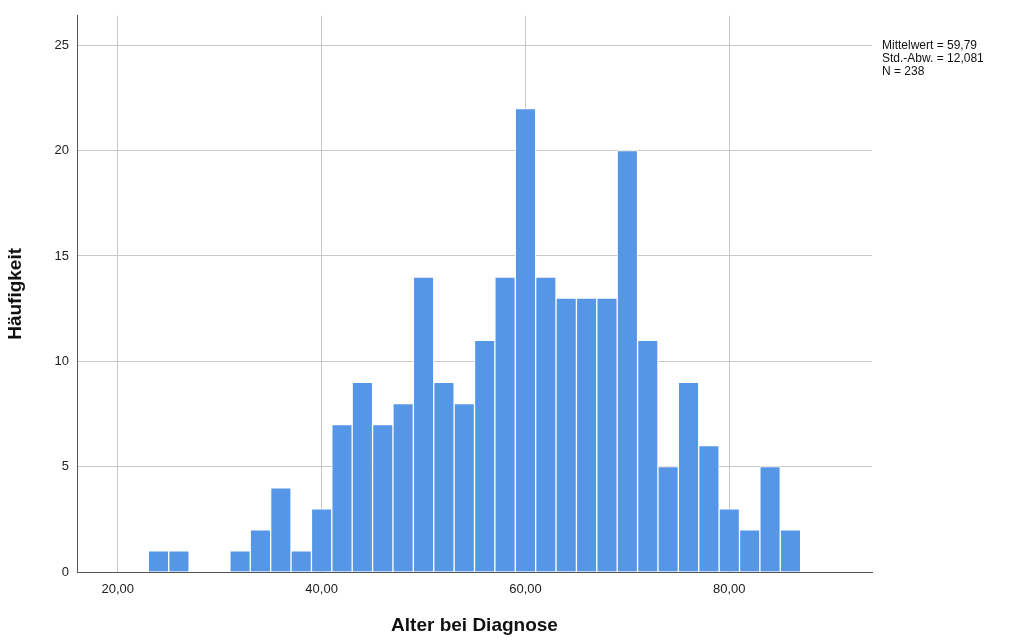  Describe the element at coordinates (118, 589) in the screenshot. I see `x-tick-label: 20,00` at that location.